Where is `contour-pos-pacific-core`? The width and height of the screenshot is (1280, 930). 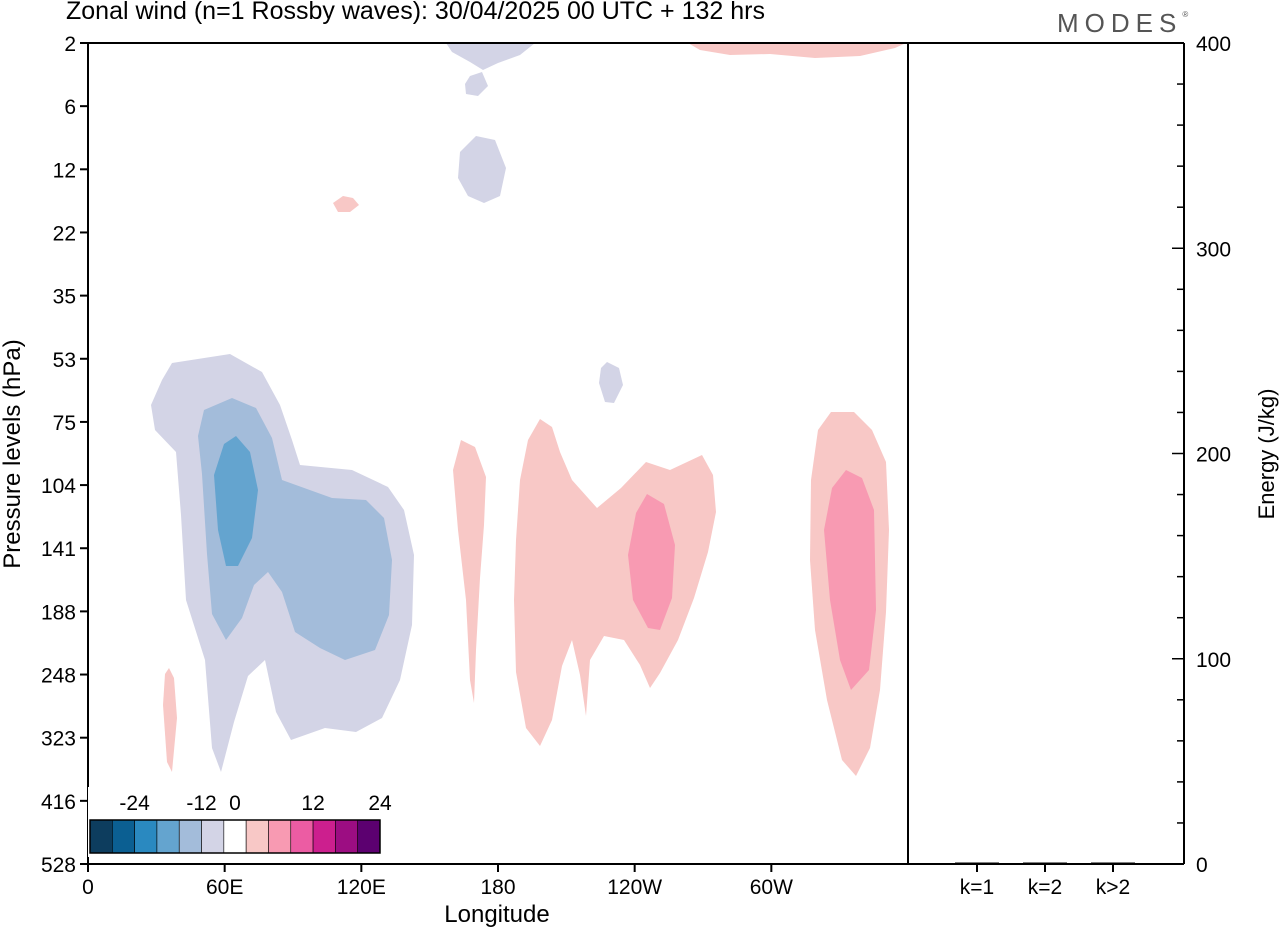 contour-pos-pacific-core is located at coordinates (651, 562).